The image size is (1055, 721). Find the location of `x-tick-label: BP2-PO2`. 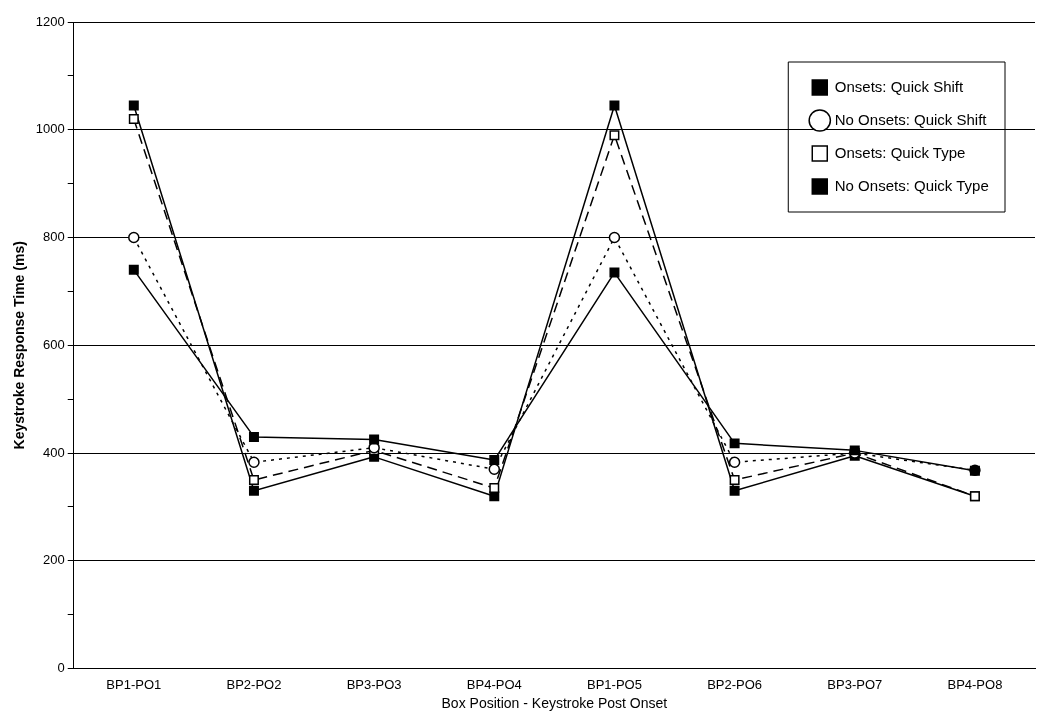

x-tick-label: BP2-PO2 is located at coordinates (254, 684).